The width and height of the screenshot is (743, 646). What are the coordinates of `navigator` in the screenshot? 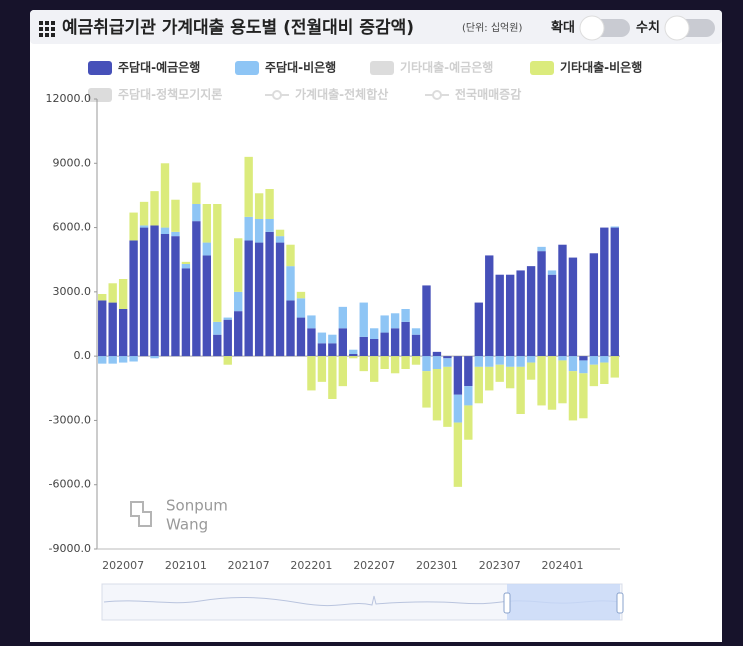 It's located at (362, 602).